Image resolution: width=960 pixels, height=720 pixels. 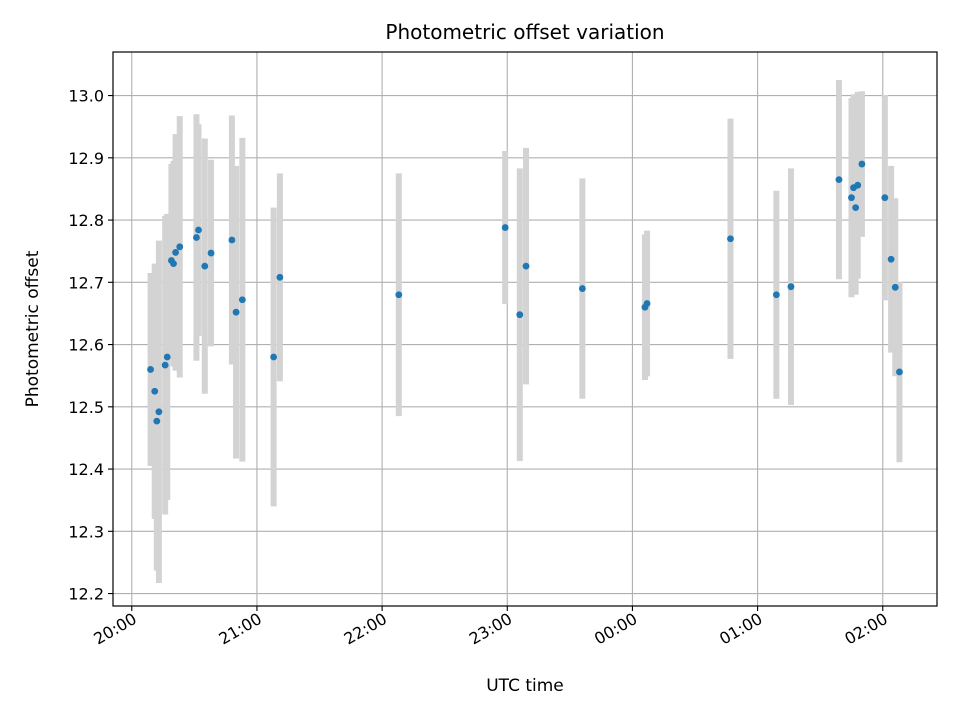 I want to click on y-tick-label: 12.8, so click(x=86, y=220).